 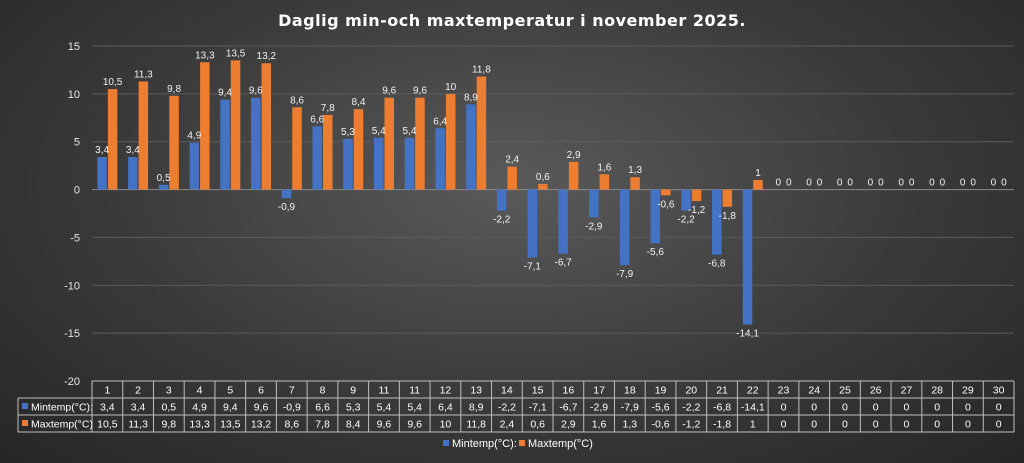 What do you see at coordinates (62, 425) in the screenshot?
I see `table-series-name: Maxtemp(°C)` at bounding box center [62, 425].